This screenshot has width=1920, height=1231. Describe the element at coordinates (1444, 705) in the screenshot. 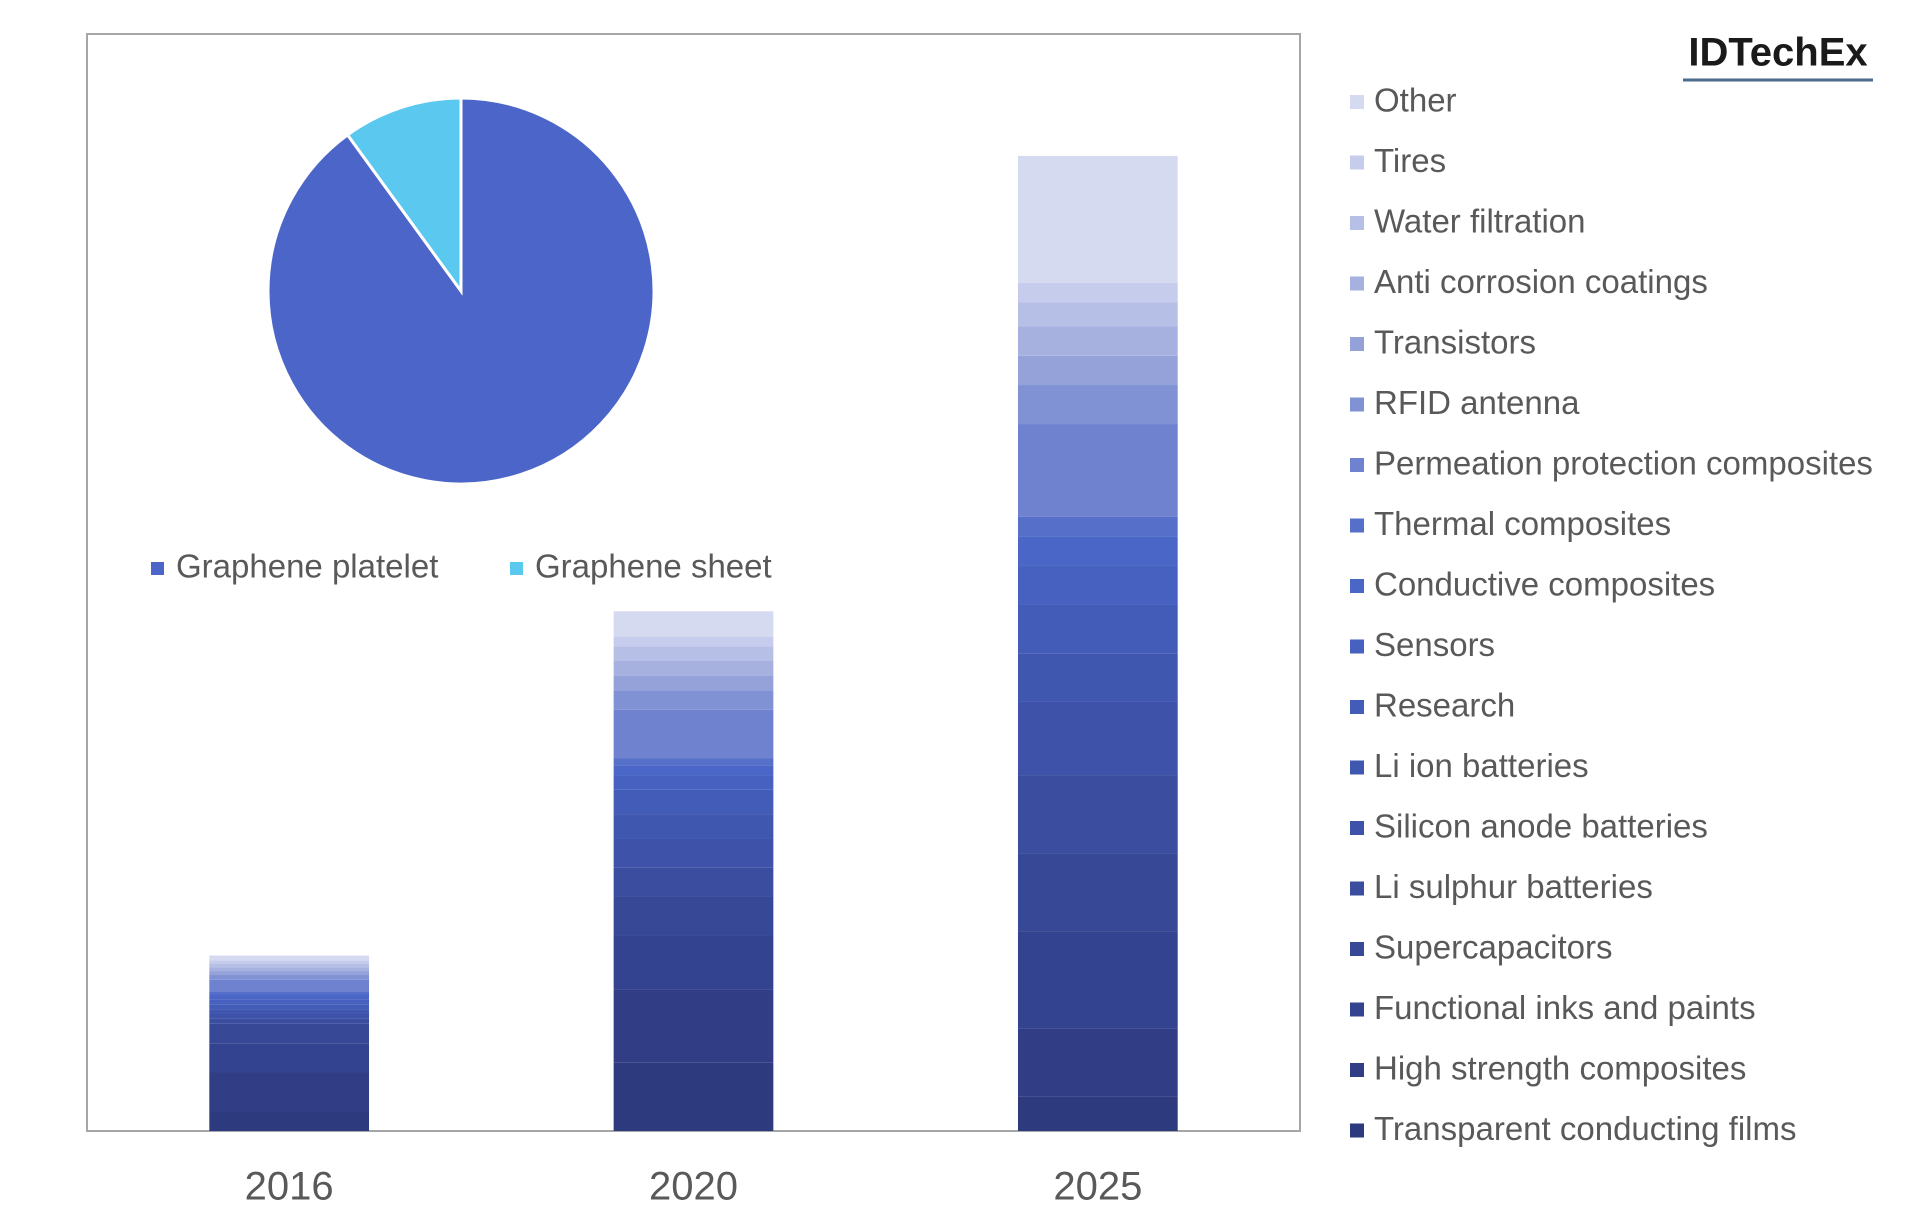

I see `legend-label: Research` at that location.